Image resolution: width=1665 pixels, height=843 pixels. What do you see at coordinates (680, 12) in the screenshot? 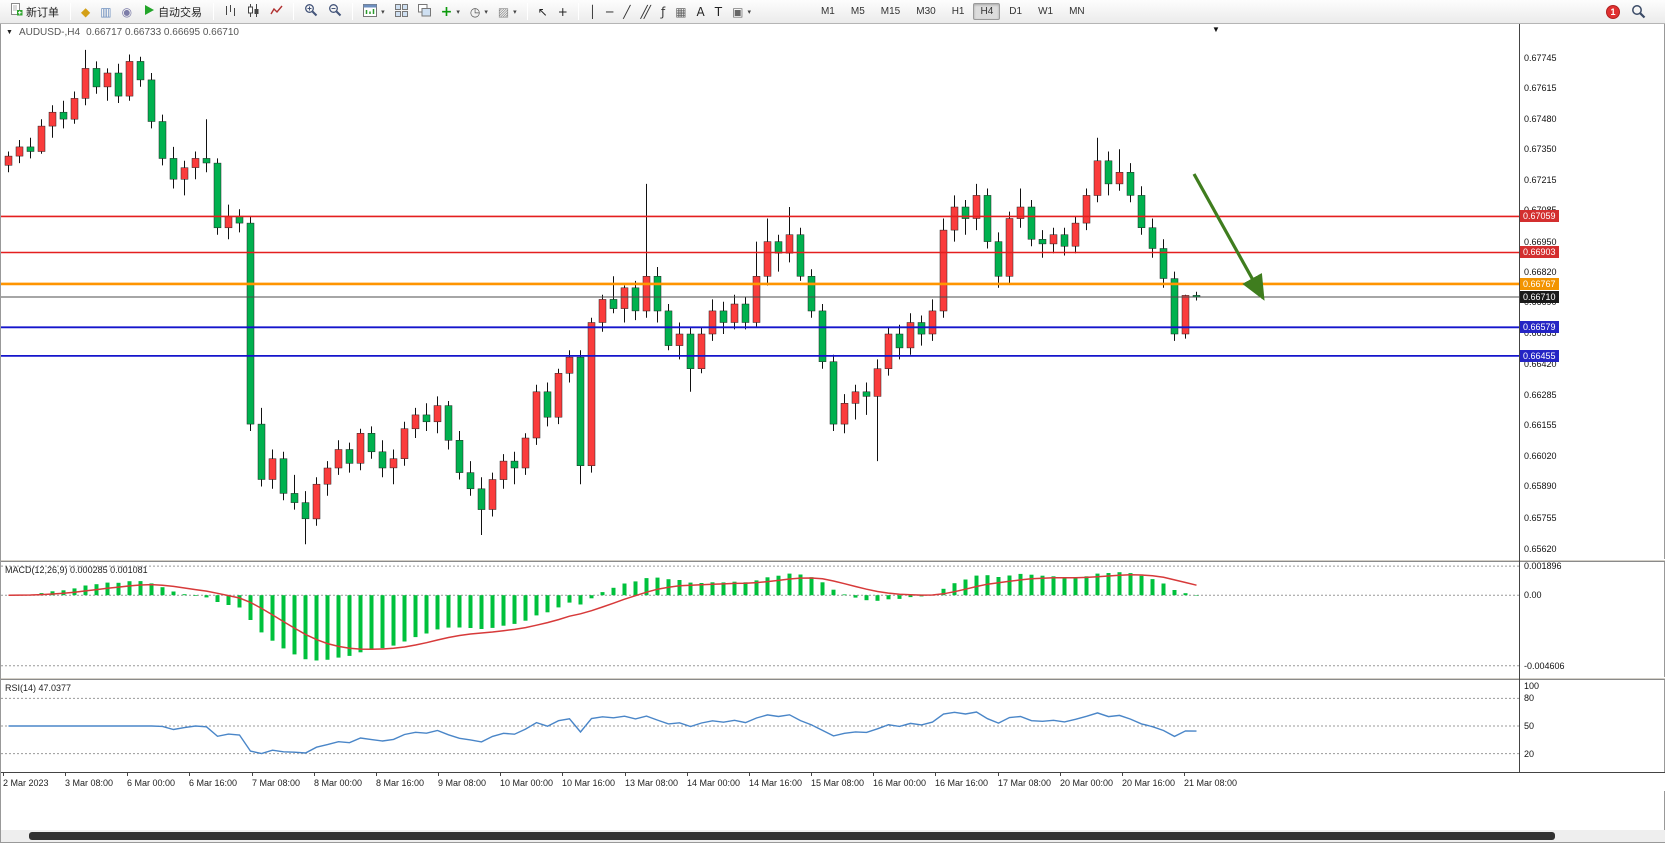
I see `shapes-button: ▦` at bounding box center [680, 12].